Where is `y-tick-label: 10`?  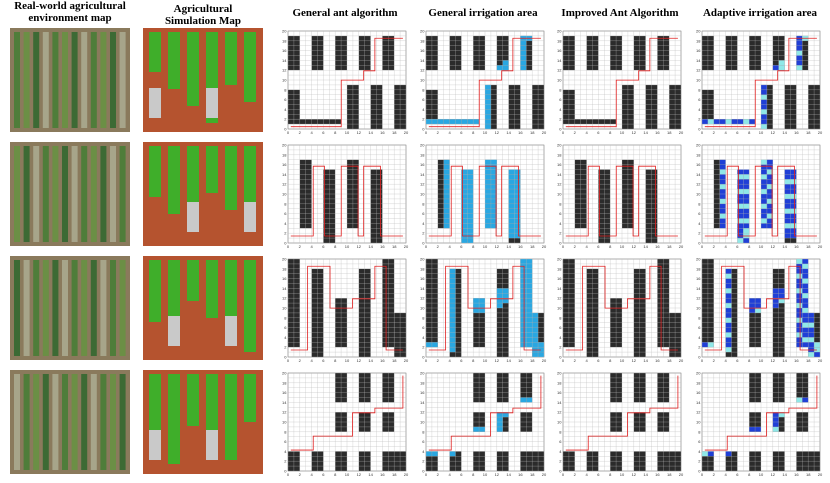 y-tick-label: 10 is located at coordinates (422, 308).